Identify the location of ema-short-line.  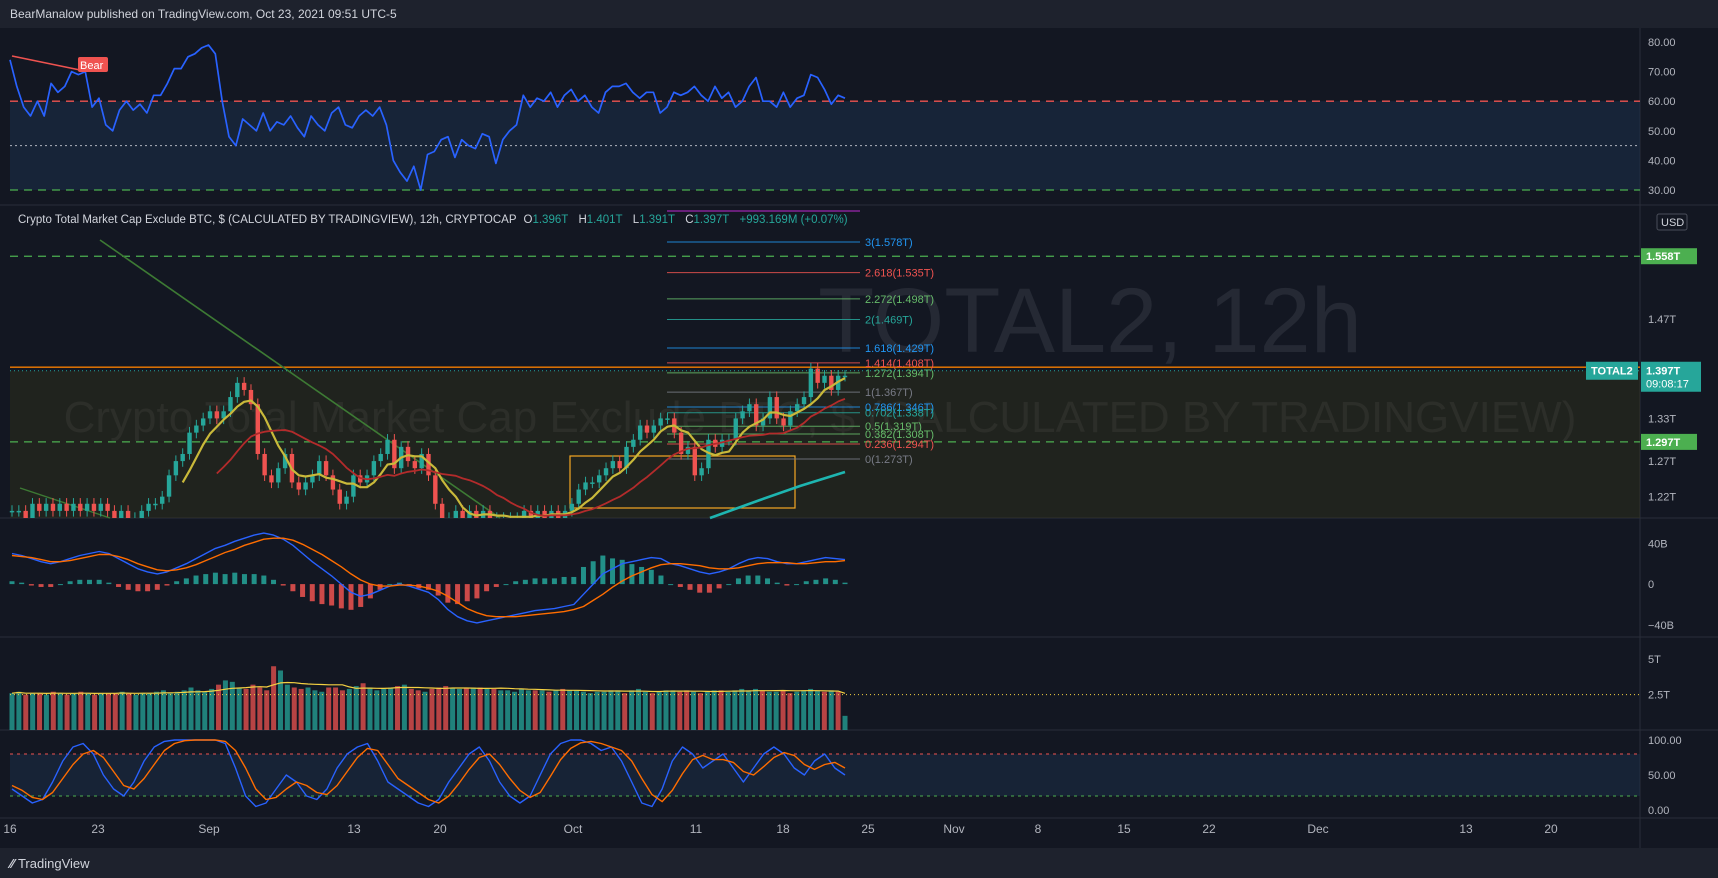
(513, 447).